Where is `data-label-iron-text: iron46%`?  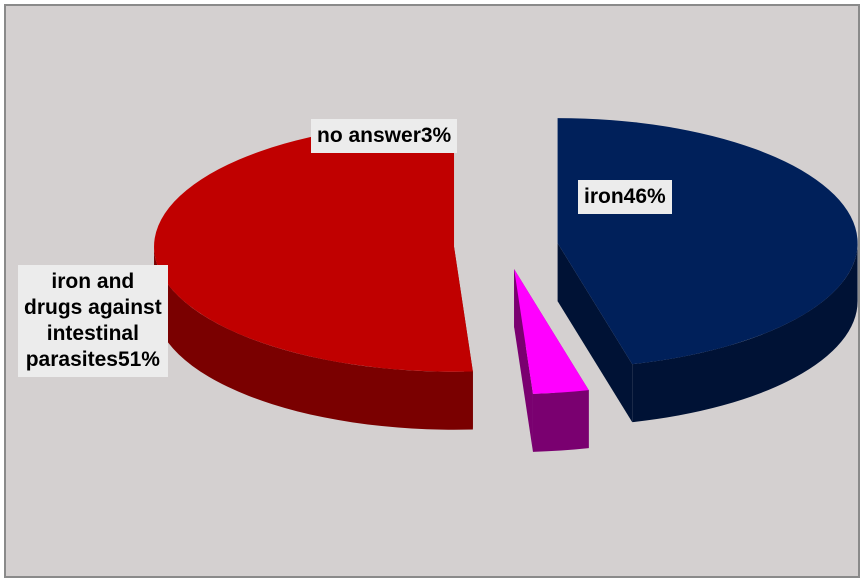
data-label-iron-text: iron46% is located at coordinates (625, 196).